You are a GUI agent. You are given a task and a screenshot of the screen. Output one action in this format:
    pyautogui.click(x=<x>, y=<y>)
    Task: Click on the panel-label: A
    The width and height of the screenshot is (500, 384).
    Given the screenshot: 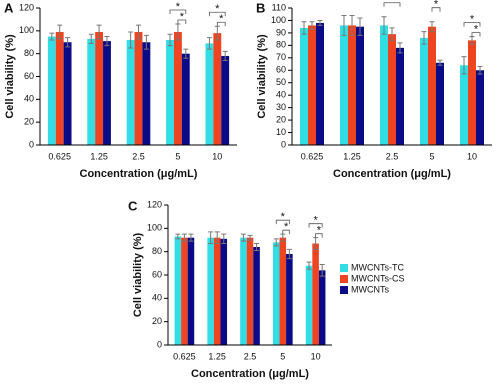 What is the action you would take?
    pyautogui.click(x=9, y=7)
    